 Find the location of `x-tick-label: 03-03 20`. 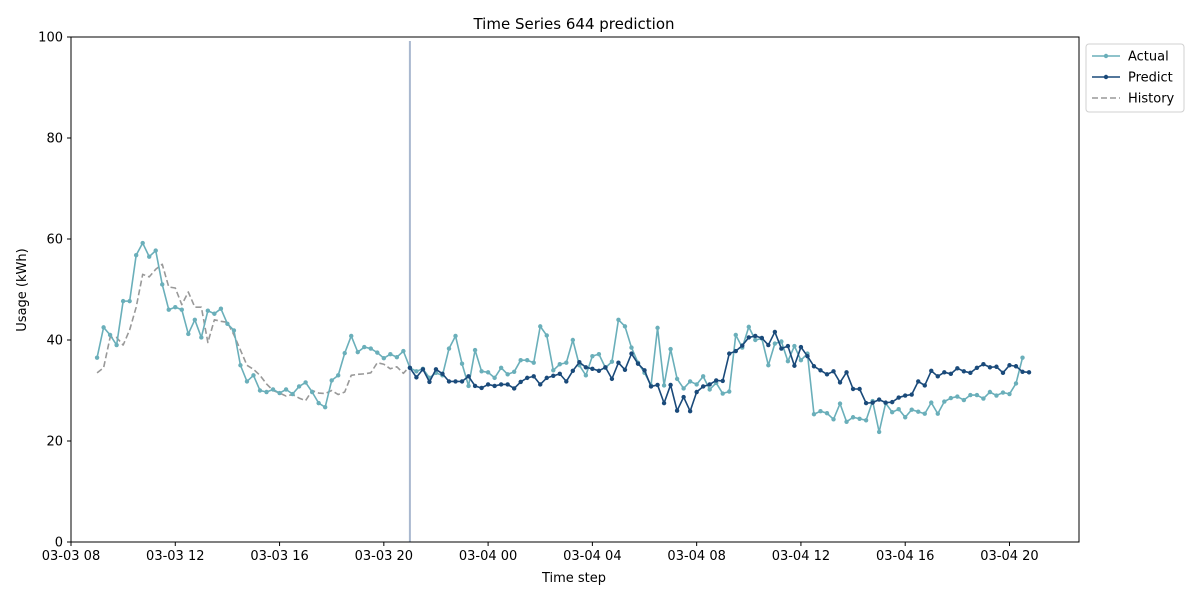

x-tick-label: 03-03 20 is located at coordinates (384, 556).